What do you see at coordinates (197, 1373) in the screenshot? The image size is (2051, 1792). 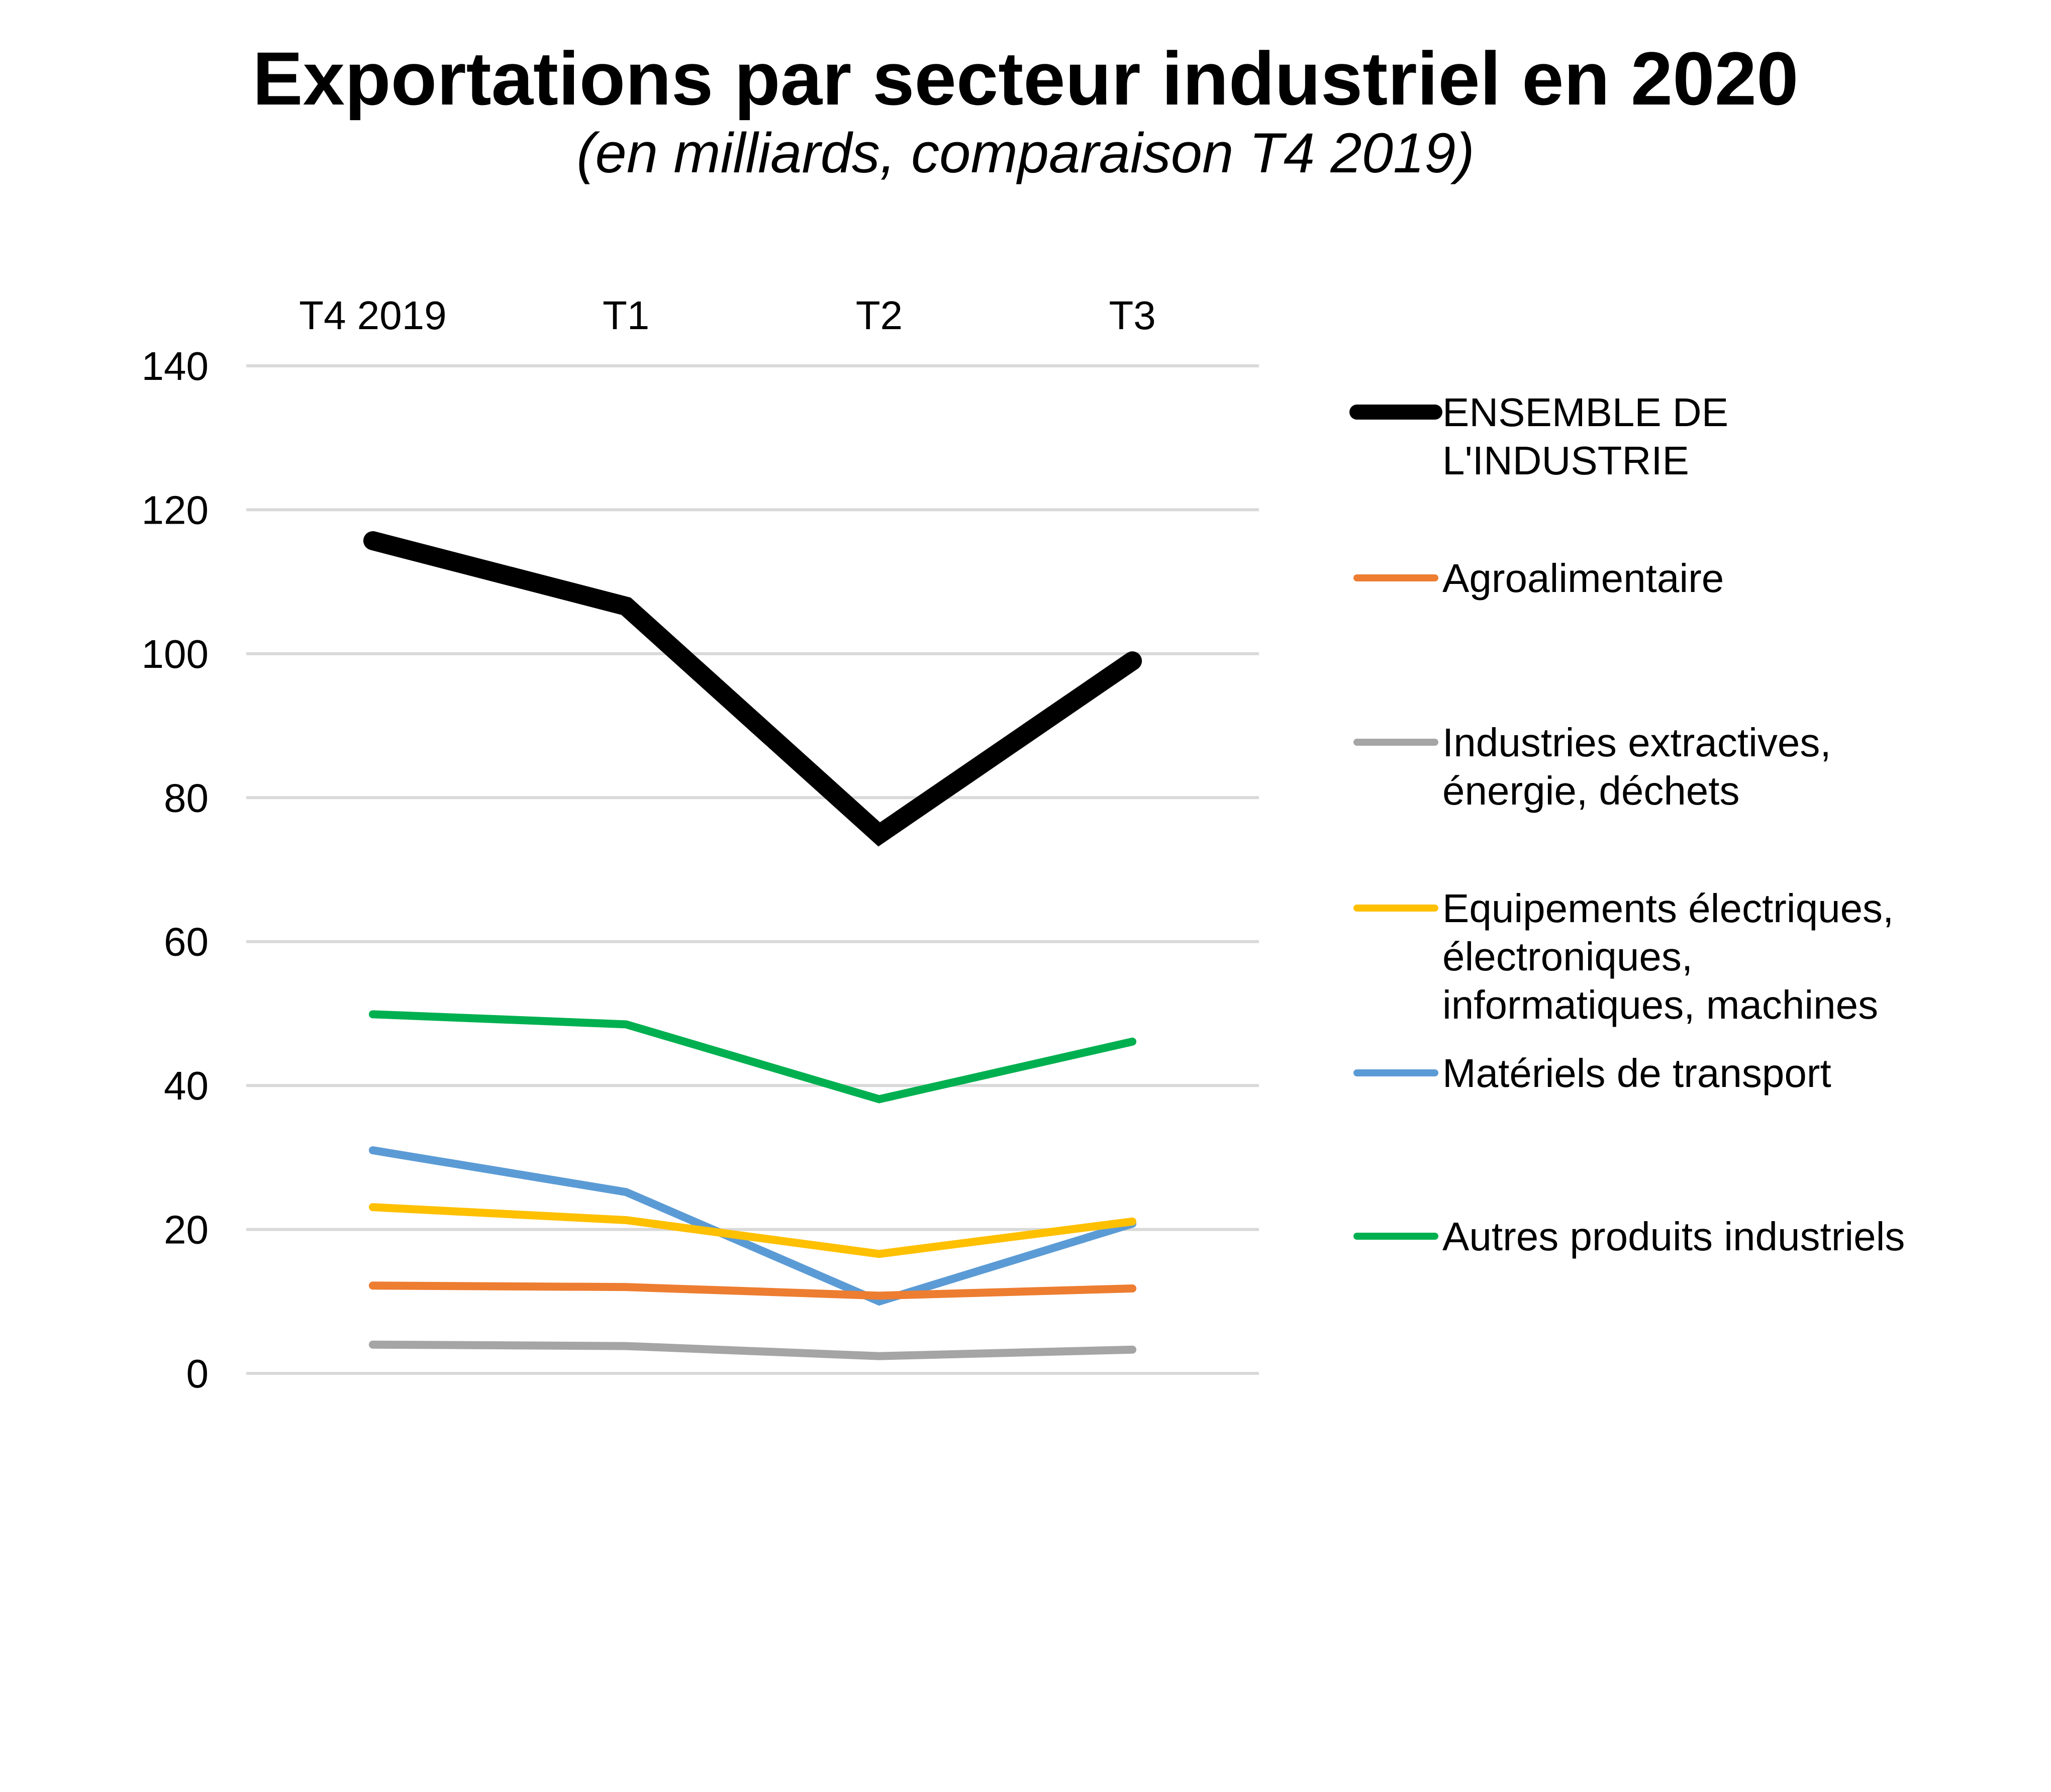 I see `y-tick-label: 0` at bounding box center [197, 1373].